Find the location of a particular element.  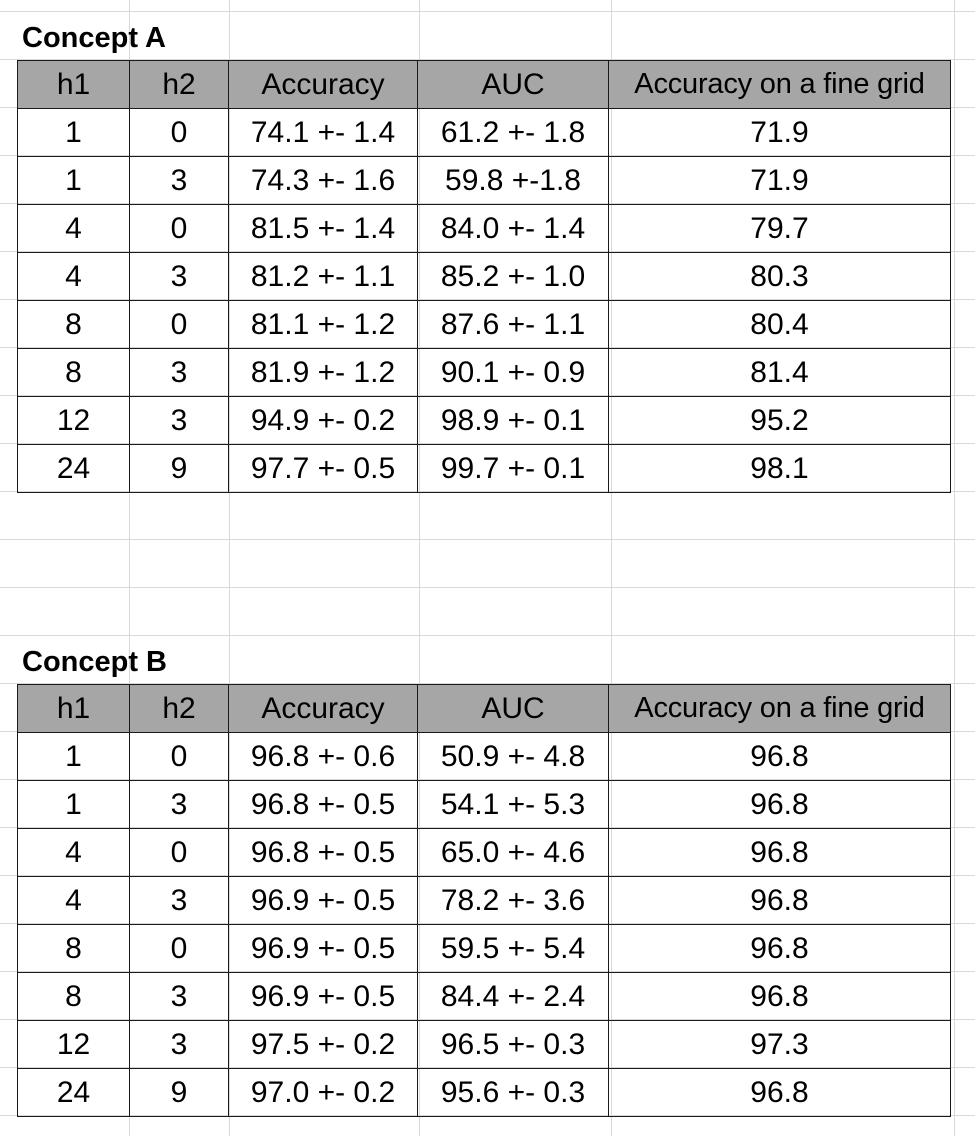

table-row: 4 0 81.5 +- 1.4 84.0 +- 1.4 79.7 is located at coordinates (484, 228).